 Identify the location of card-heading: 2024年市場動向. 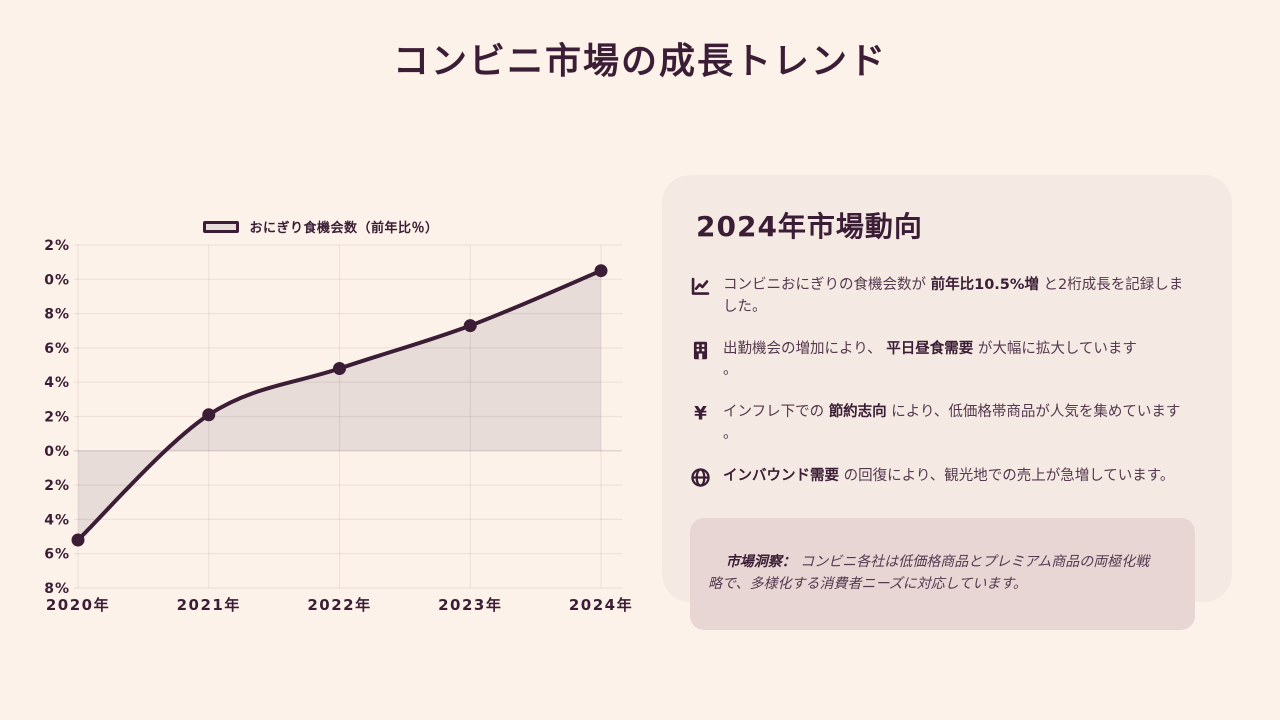
(809, 226).